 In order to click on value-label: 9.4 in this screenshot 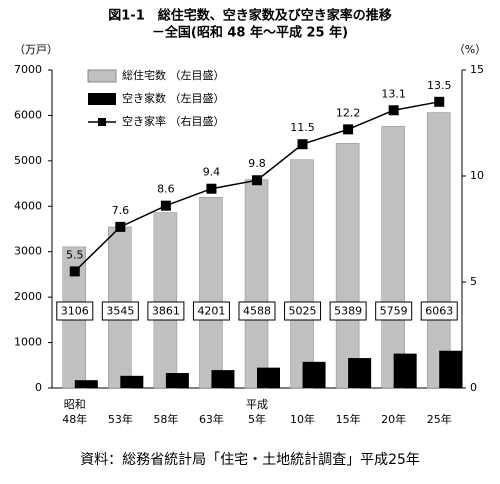, I will do `click(212, 172)`.